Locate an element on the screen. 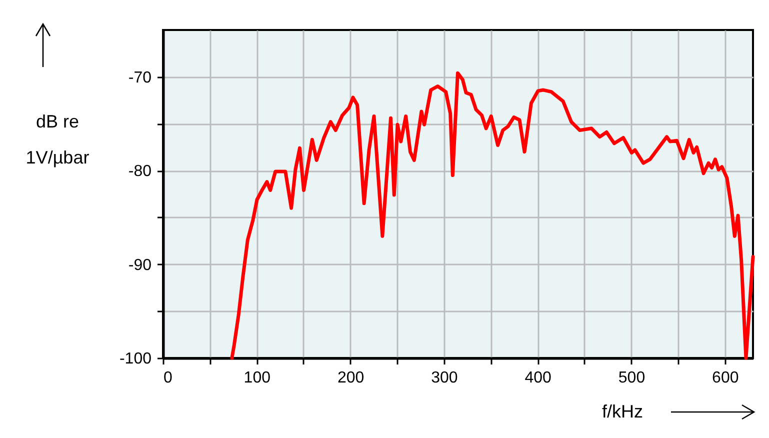 The width and height of the screenshot is (769, 438). x-tick-label: 500 is located at coordinates (632, 378).